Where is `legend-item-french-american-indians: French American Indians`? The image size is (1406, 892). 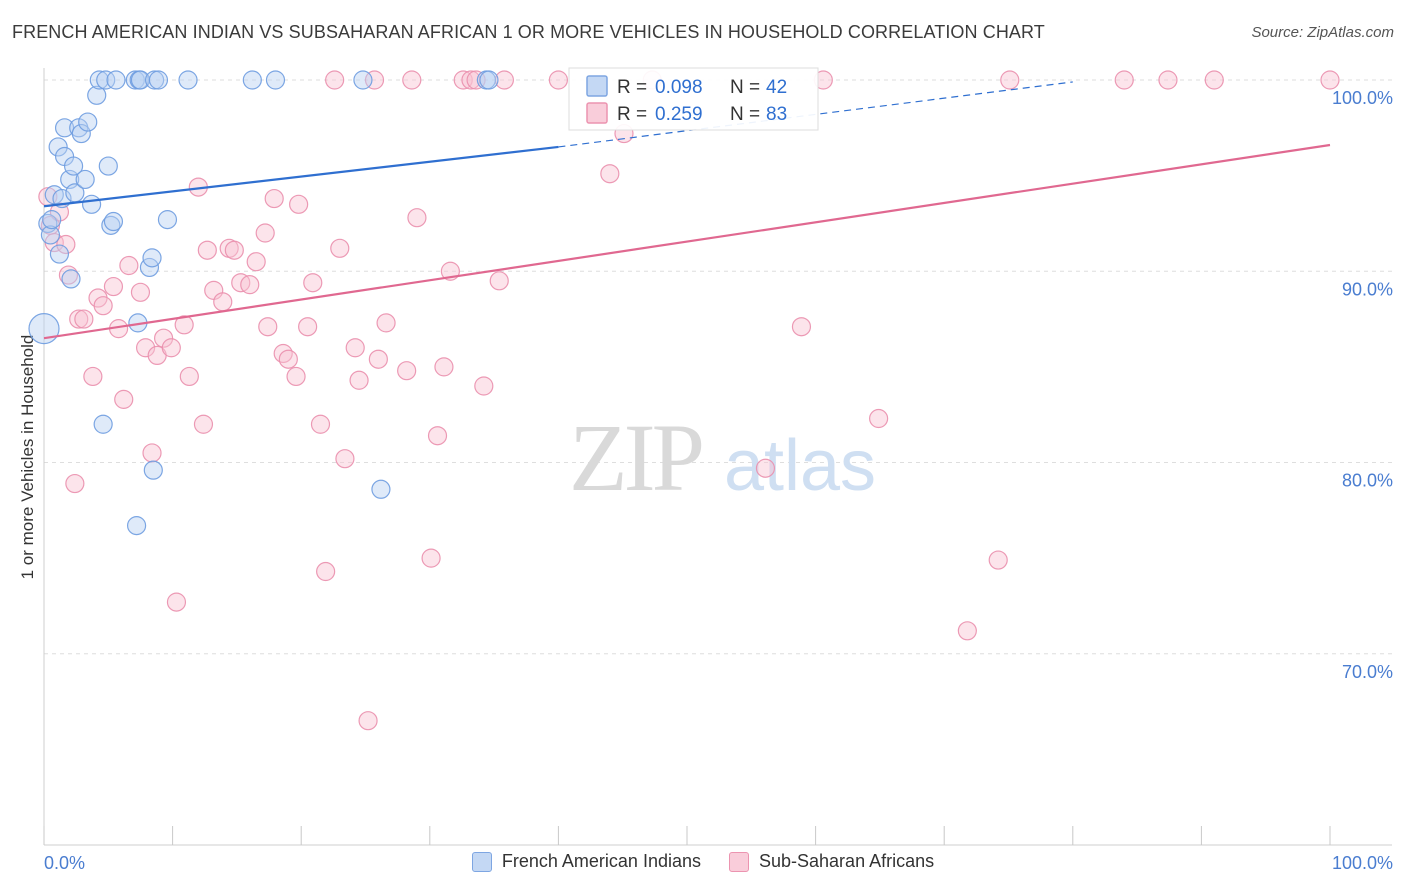
legend-item-french-american-indians: French American Indians is located at coordinates (586, 861).